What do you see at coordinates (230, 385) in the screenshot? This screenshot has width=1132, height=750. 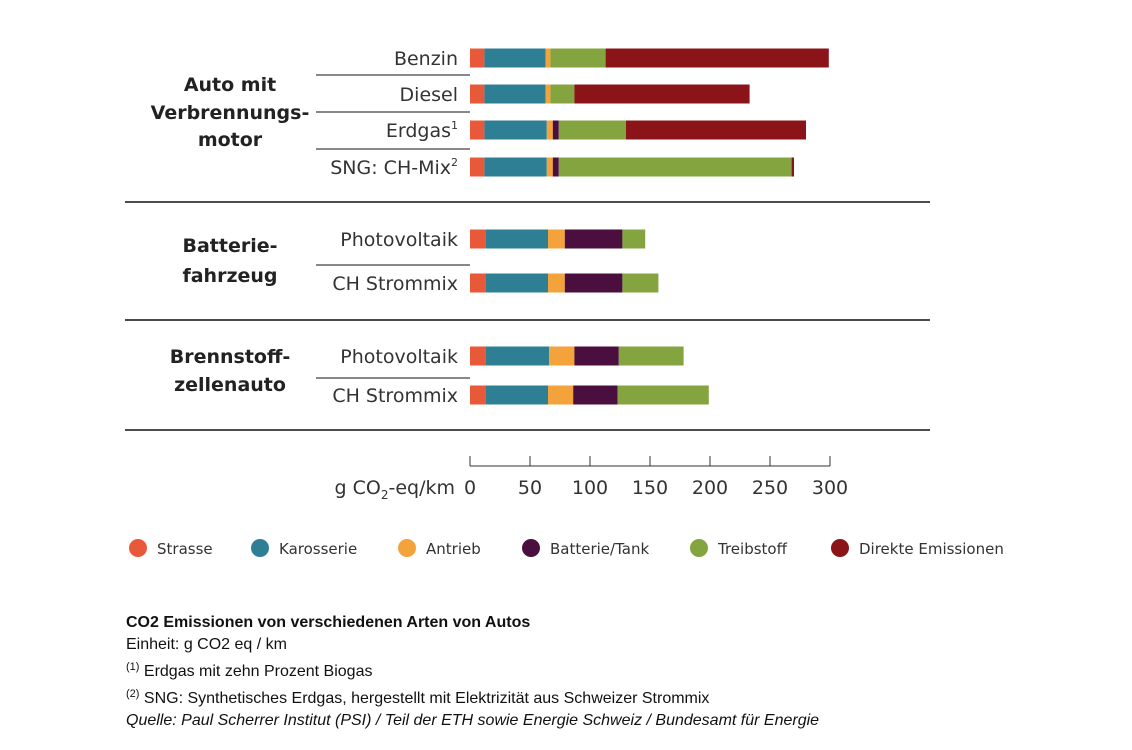 I see `group-label: zellenauto` at bounding box center [230, 385].